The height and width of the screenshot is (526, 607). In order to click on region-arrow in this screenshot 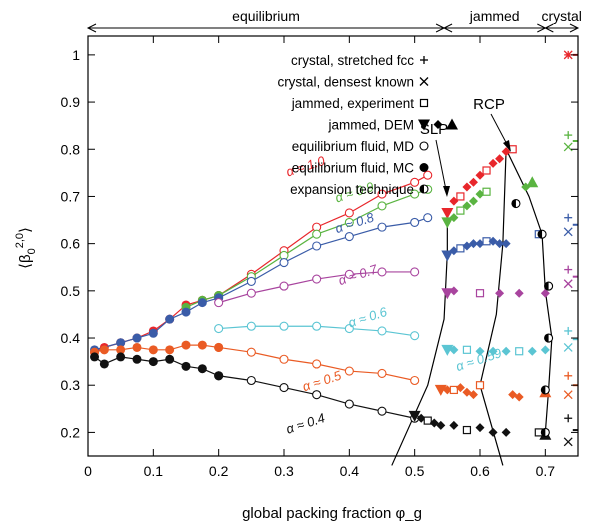, I will do `click(574, 28)`.